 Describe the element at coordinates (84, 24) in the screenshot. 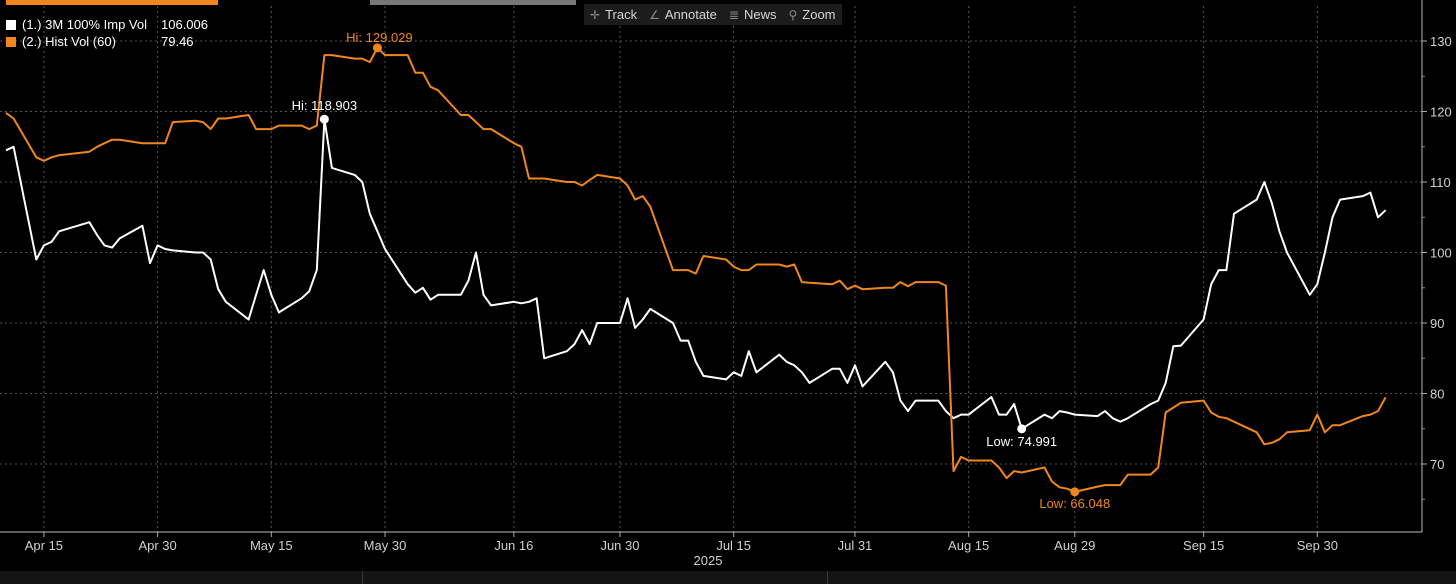

I see `legend-label: (1.) 3M 100% Imp Vol` at that location.